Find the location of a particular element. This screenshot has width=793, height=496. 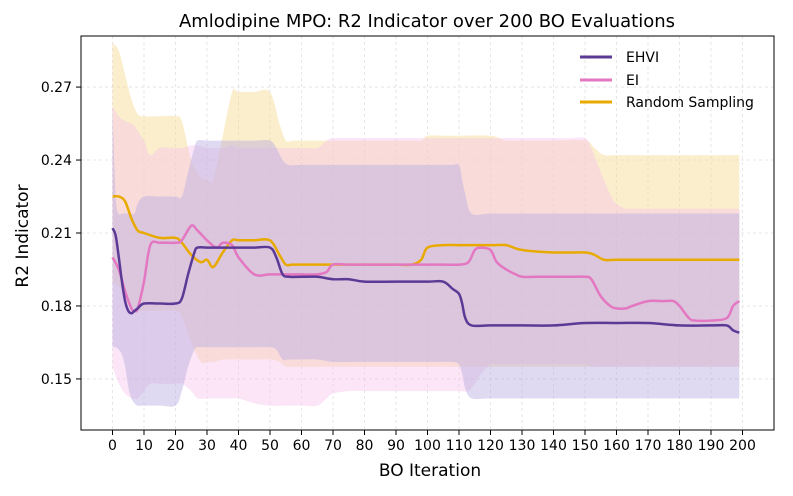

line-random-sampling is located at coordinates (426, 231).